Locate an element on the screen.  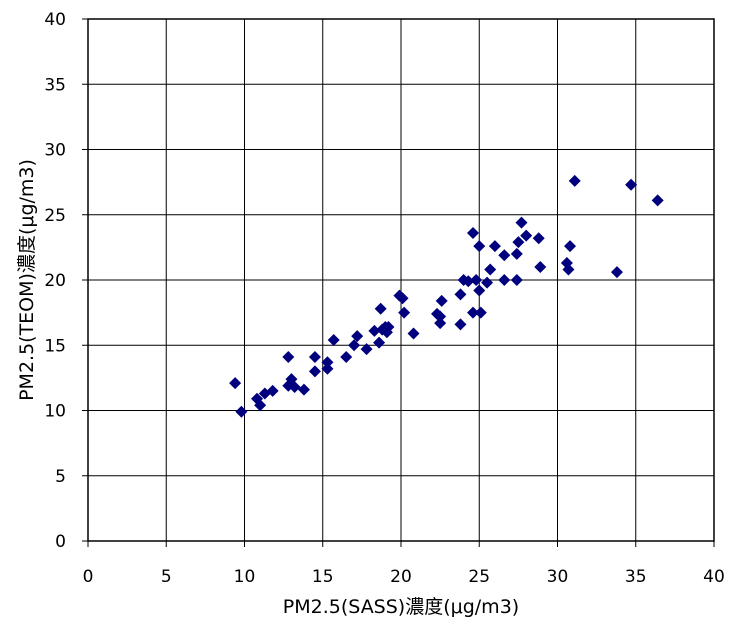
y-tick-label: 25 is located at coordinates (55, 216).